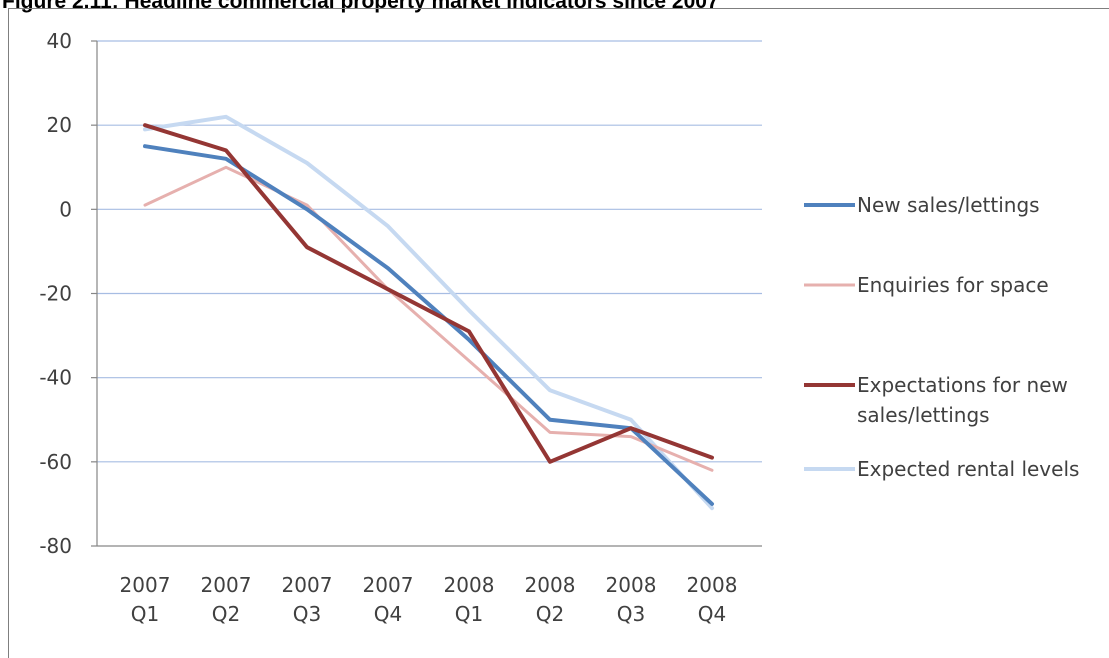 The height and width of the screenshot is (658, 1109). Describe the element at coordinates (469, 599) in the screenshot. I see `x-tick-label: 2008 Q1` at that location.